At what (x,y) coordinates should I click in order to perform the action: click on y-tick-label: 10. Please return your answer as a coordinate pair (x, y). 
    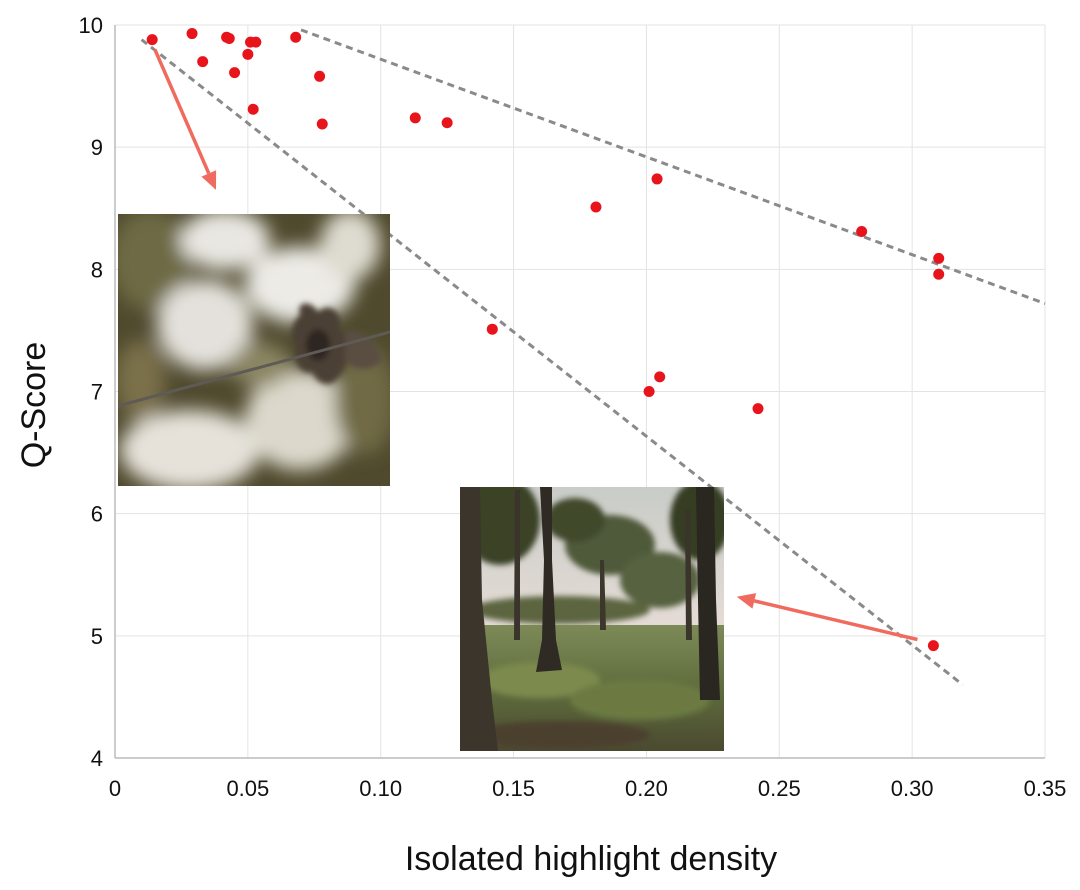
    Looking at the image, I should click on (91, 25).